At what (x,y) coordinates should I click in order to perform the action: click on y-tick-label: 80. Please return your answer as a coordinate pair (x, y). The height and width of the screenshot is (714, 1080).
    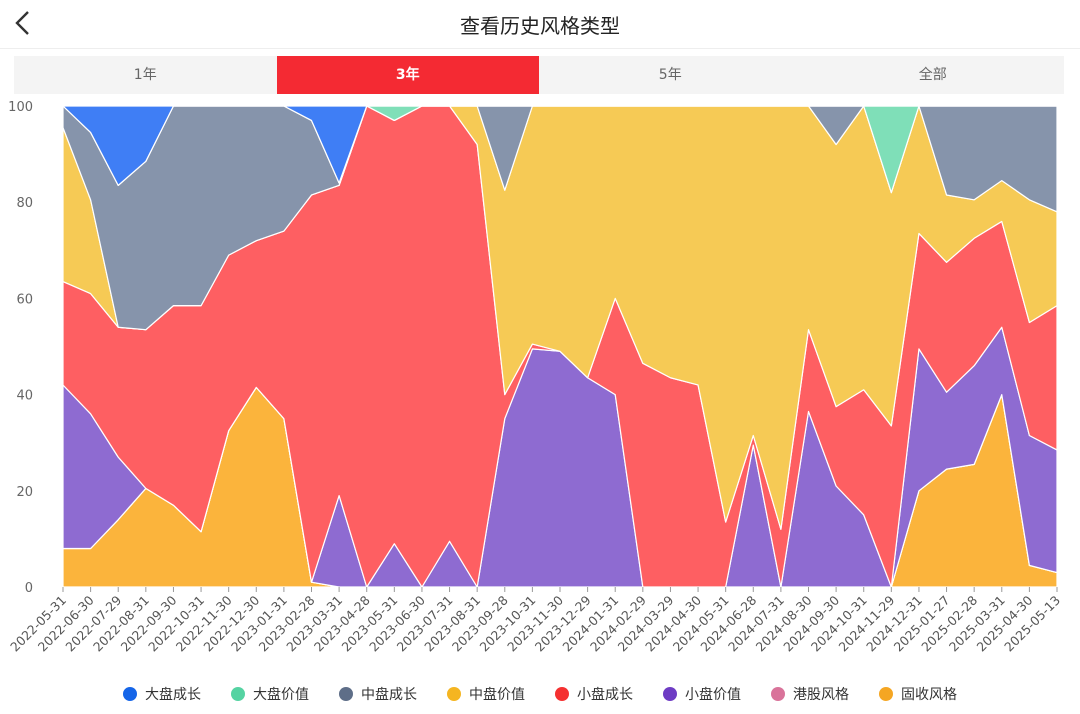
    Looking at the image, I should click on (24, 203).